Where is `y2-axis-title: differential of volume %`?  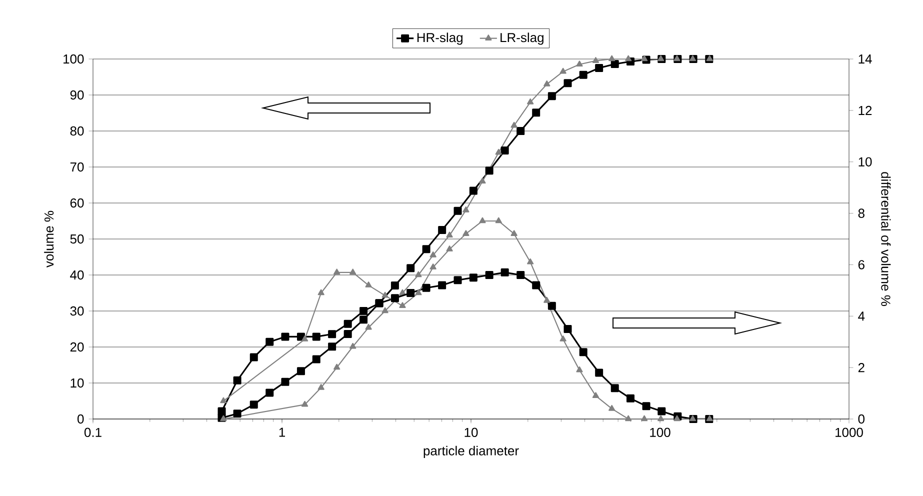
y2-axis-title: differential of volume % is located at coordinates (886, 239).